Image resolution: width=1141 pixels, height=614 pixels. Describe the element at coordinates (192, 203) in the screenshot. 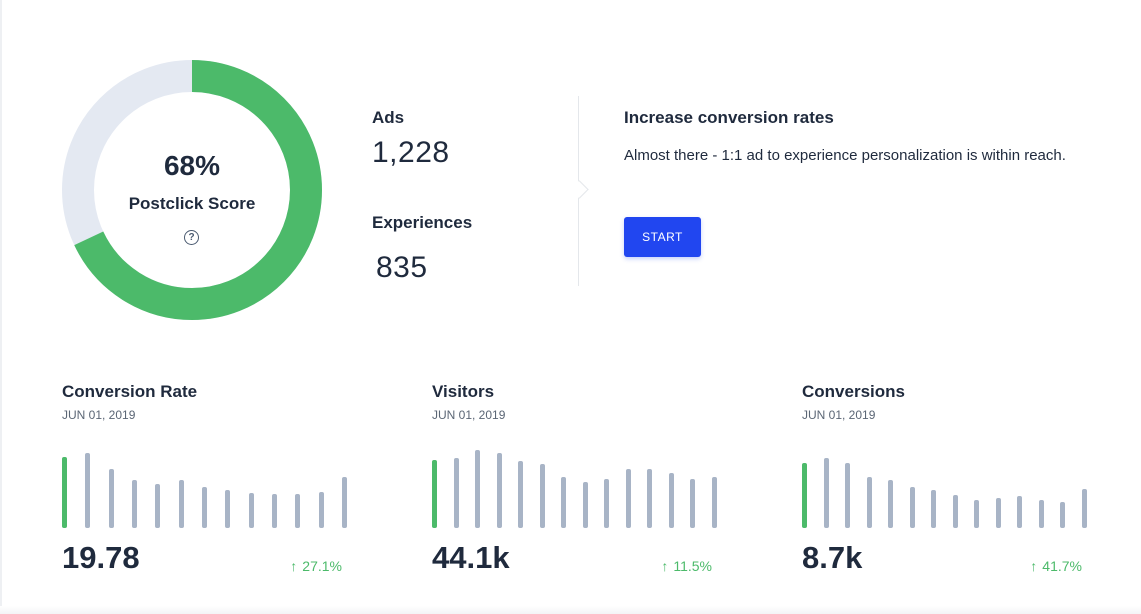

I see `score-label: Postclick Score` at that location.